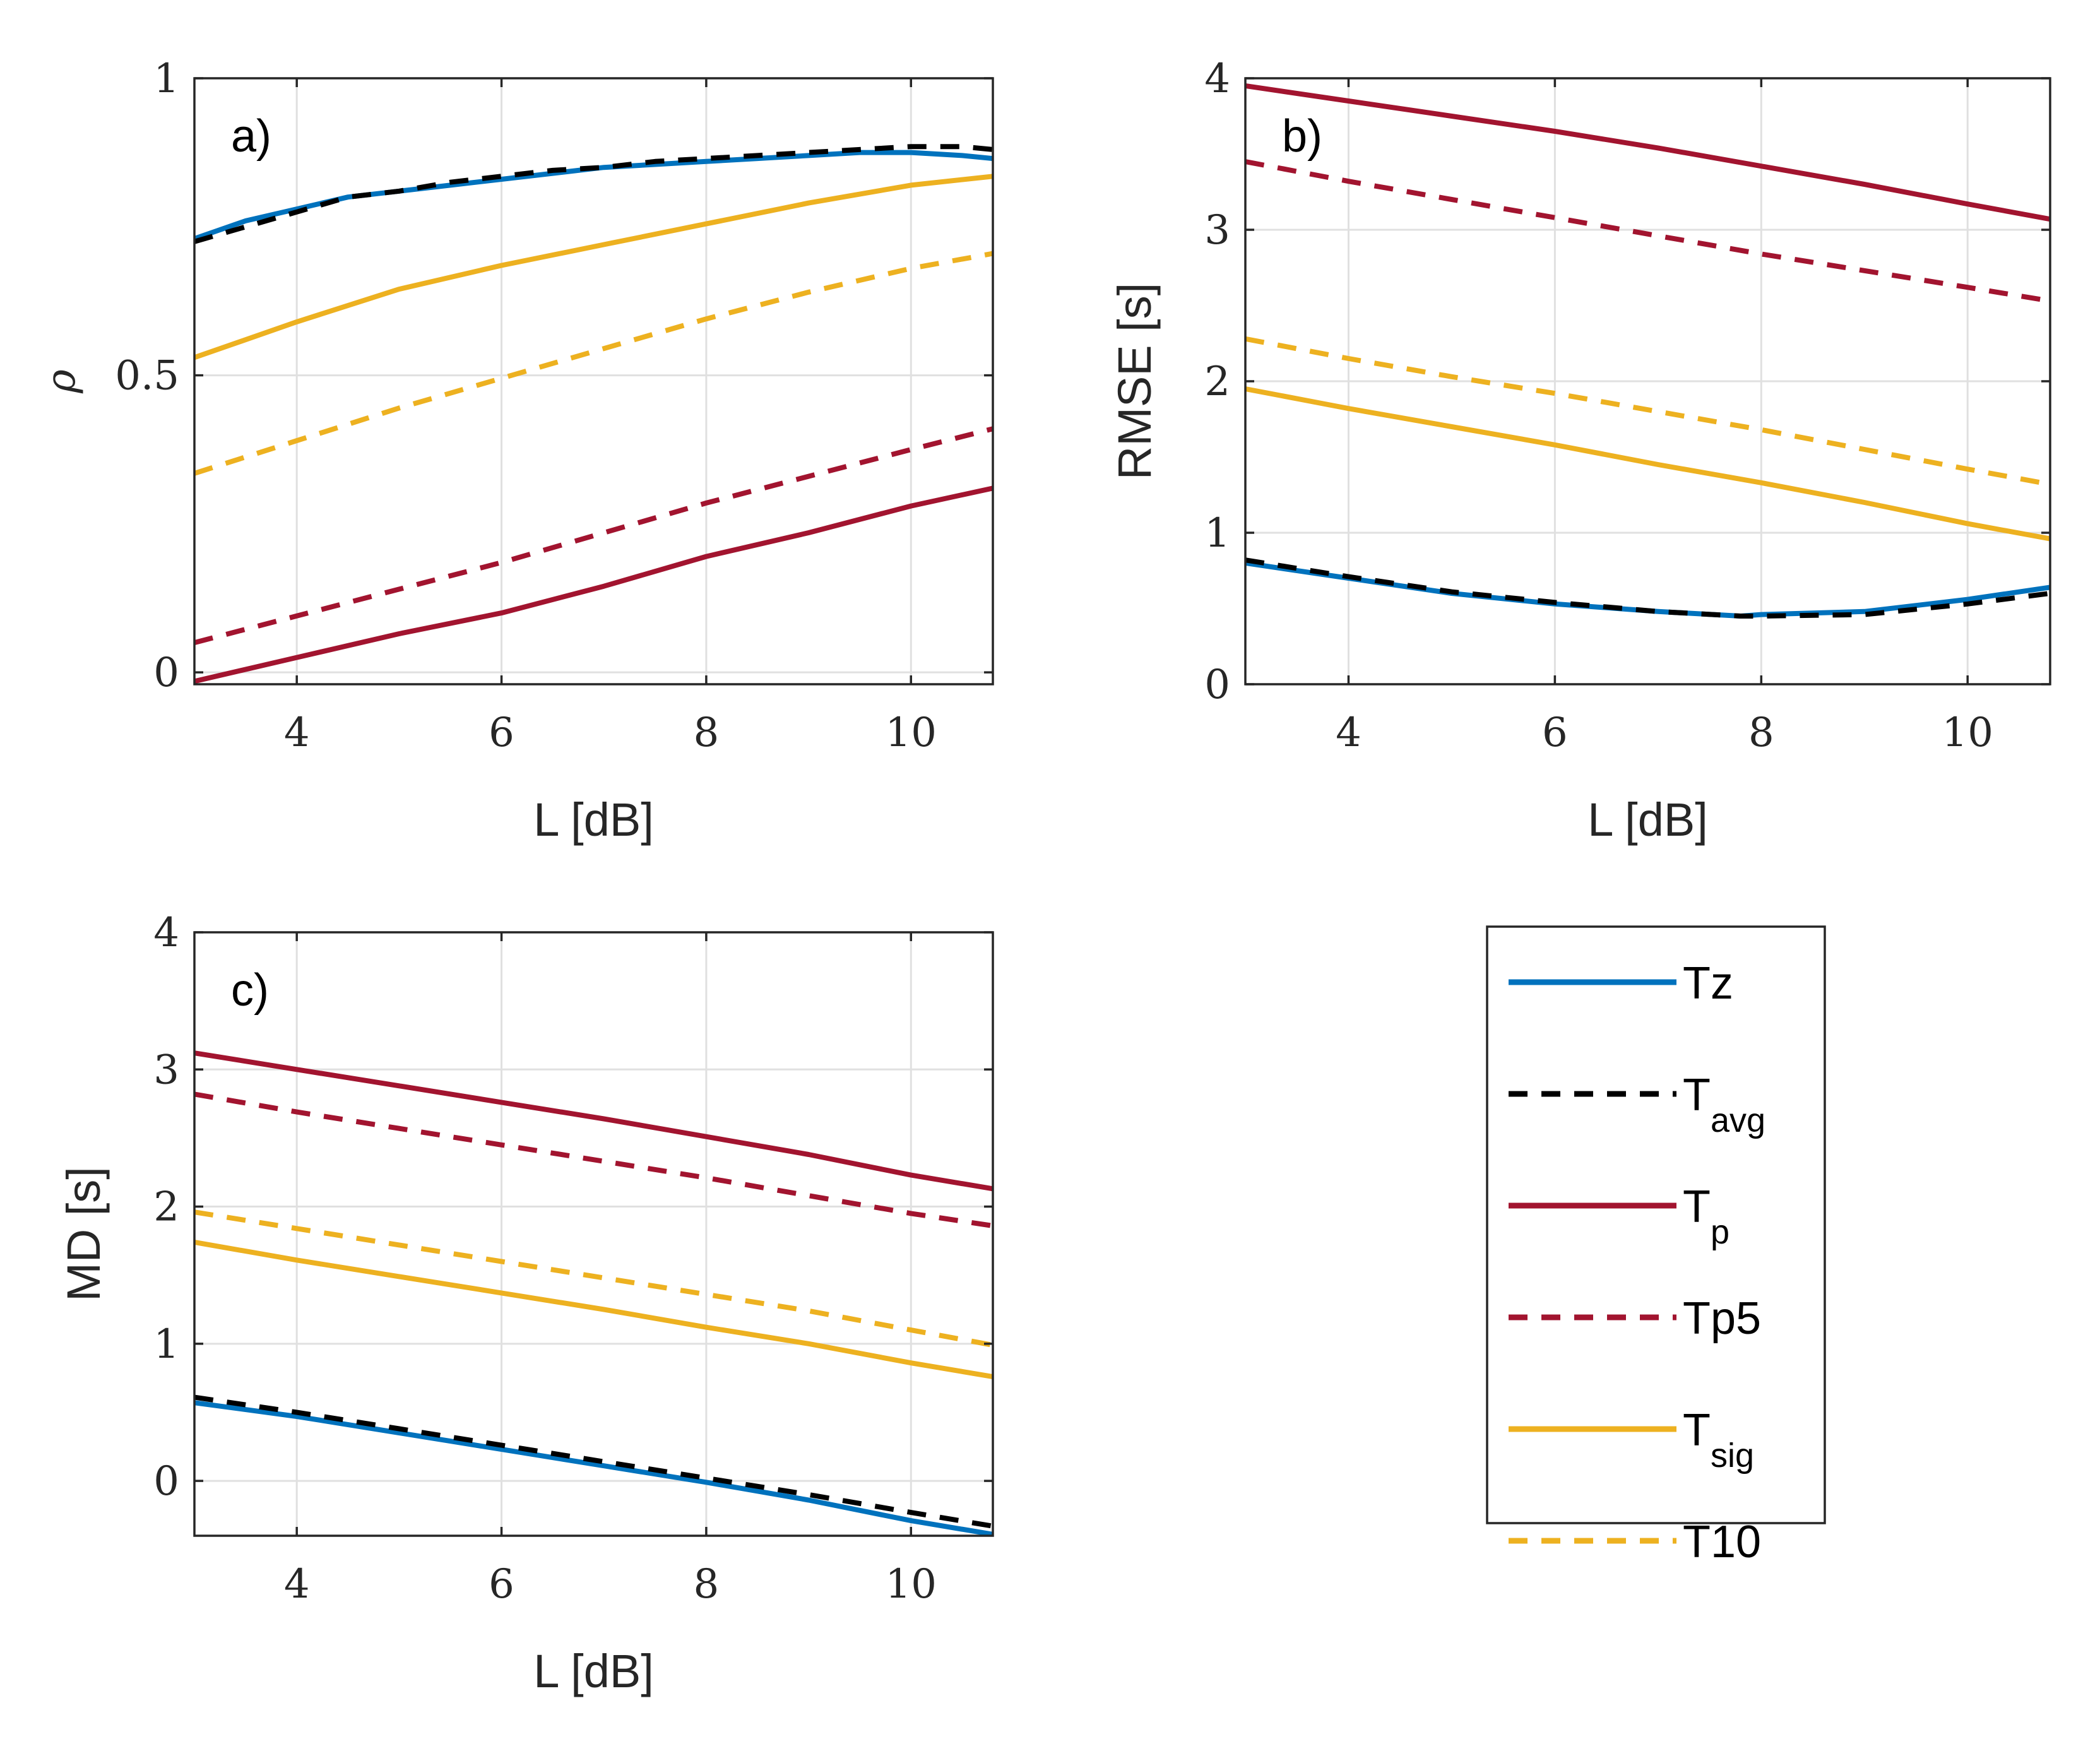 This screenshot has height=1739, width=2100. Describe the element at coordinates (1720, 1232) in the screenshot. I see `legend-label-sub: p` at that location.